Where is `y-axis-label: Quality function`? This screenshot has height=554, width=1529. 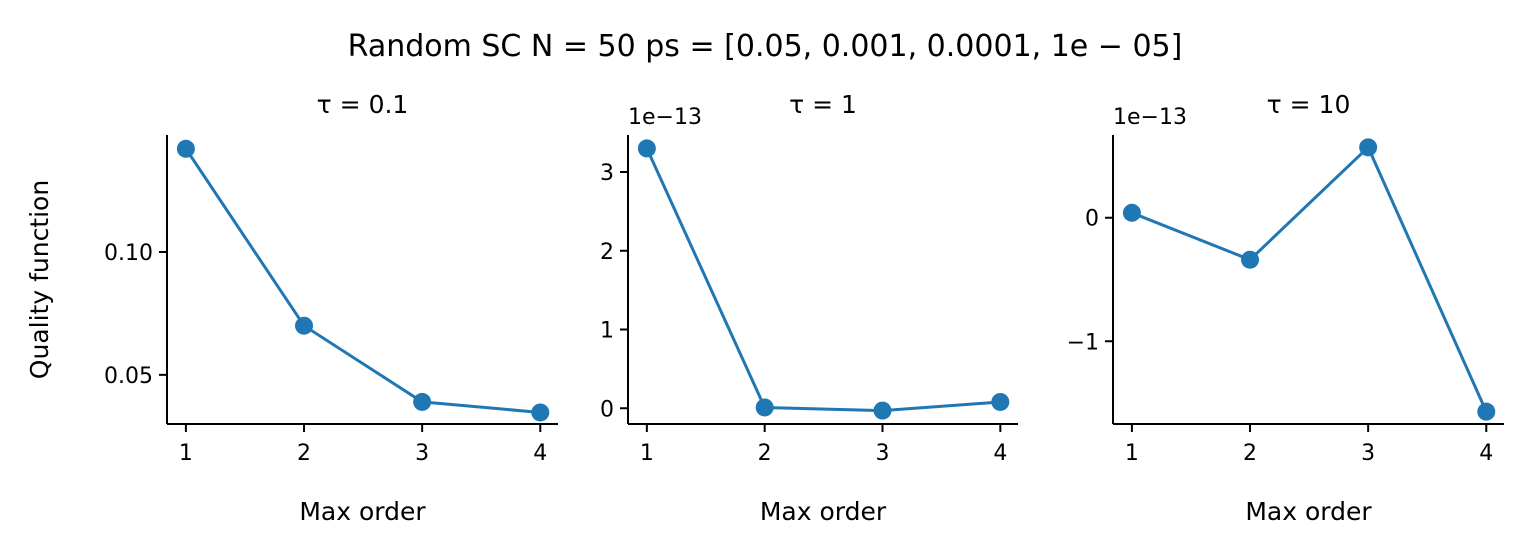
y-axis-label: Quality function is located at coordinates (39, 279).